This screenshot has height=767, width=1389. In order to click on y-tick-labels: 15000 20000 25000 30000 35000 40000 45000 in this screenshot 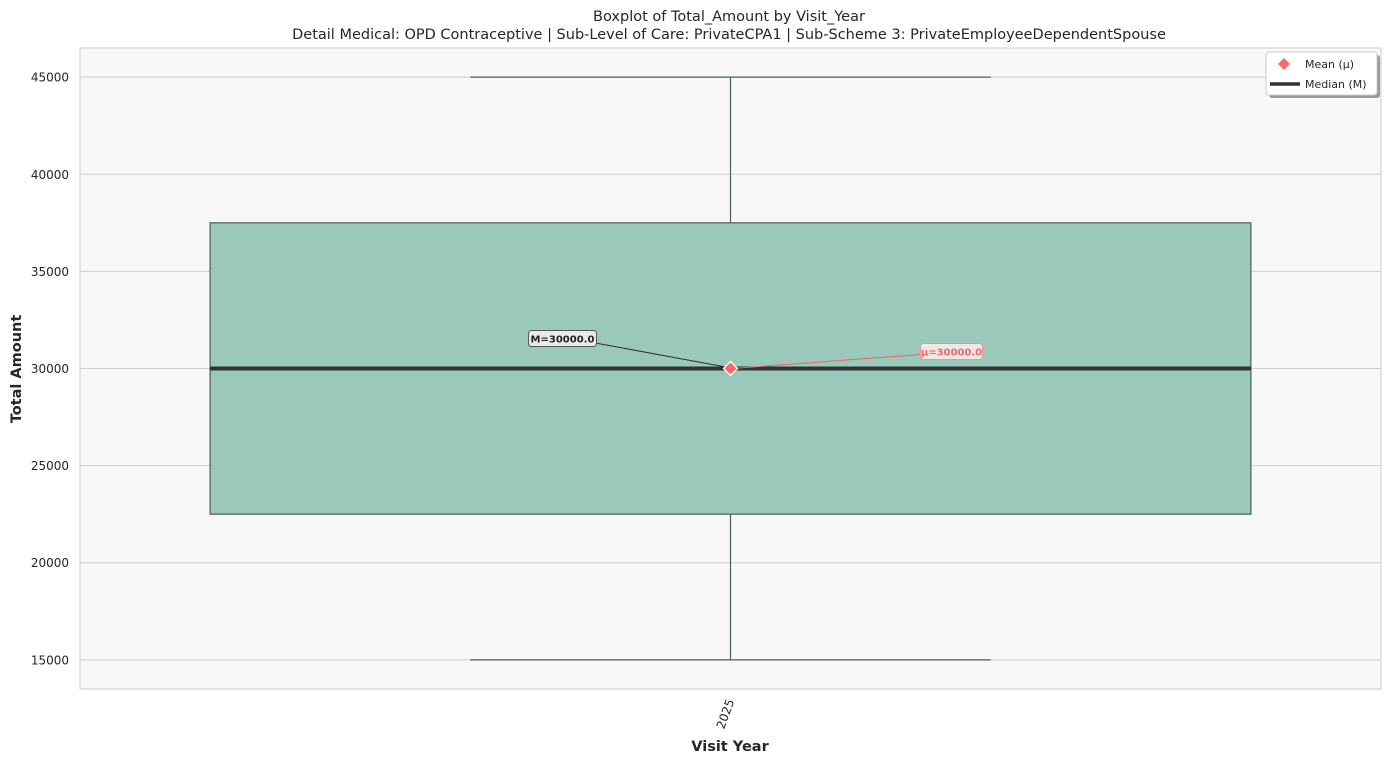, I will do `click(50, 369)`.